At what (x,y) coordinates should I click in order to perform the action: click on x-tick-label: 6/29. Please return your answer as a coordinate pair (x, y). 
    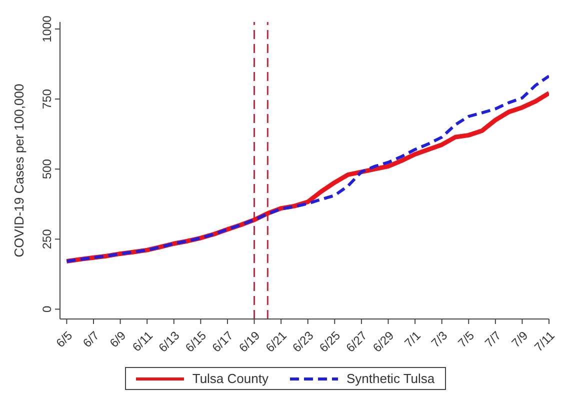
    Looking at the image, I should click on (383, 341).